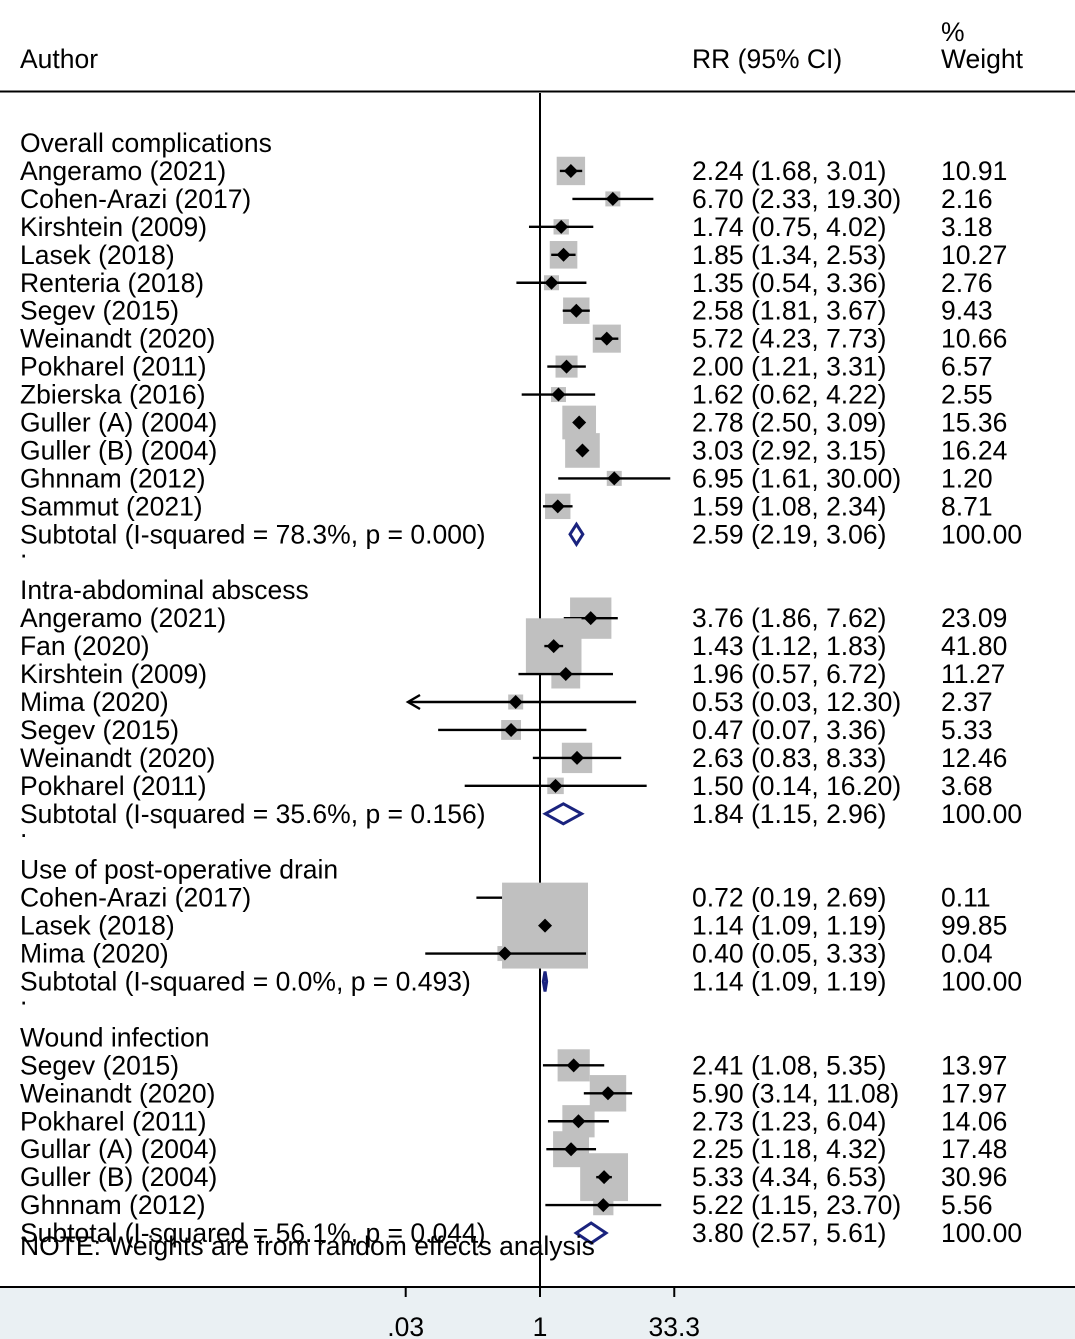 This screenshot has width=1075, height=1339. Describe the element at coordinates (789, 898) in the screenshot. I see `study-rr-ci: 0.72 (0.19, 2.69)` at that location.